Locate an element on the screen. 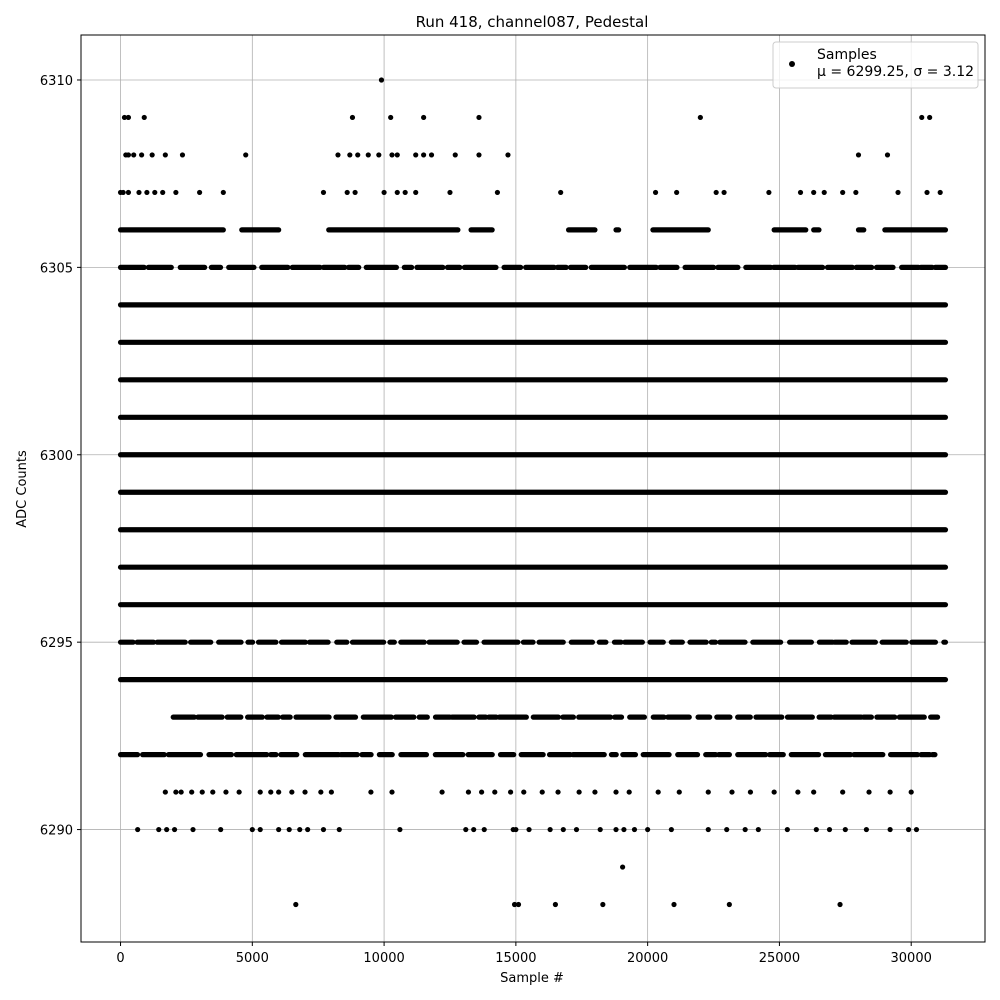 The width and height of the screenshot is (1000, 1000). chart-title: Run 418, channel087, Pedestal is located at coordinates (532, 22).